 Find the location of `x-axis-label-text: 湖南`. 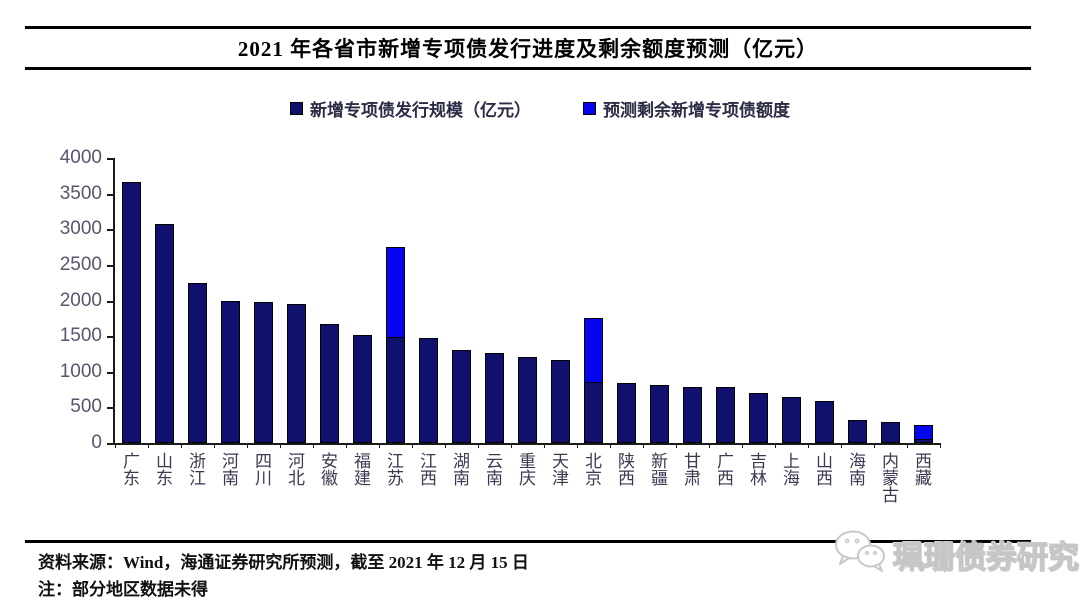

x-axis-label-text: 湖南 is located at coordinates (459, 469).